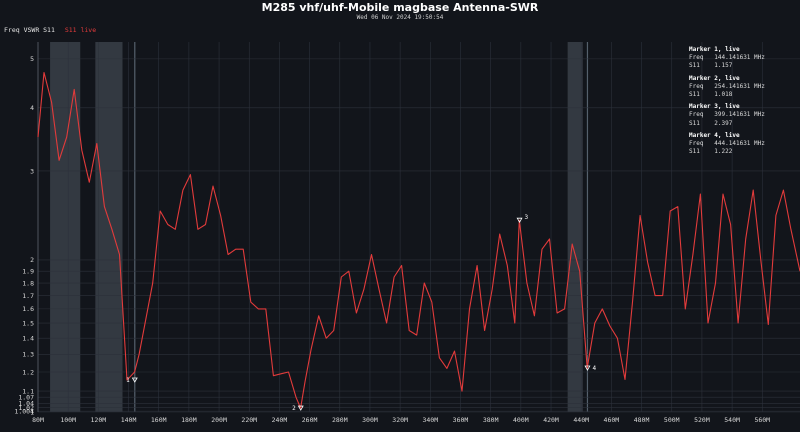 The image size is (800, 432). I want to click on x-tick-label: 220M, so click(249, 420).